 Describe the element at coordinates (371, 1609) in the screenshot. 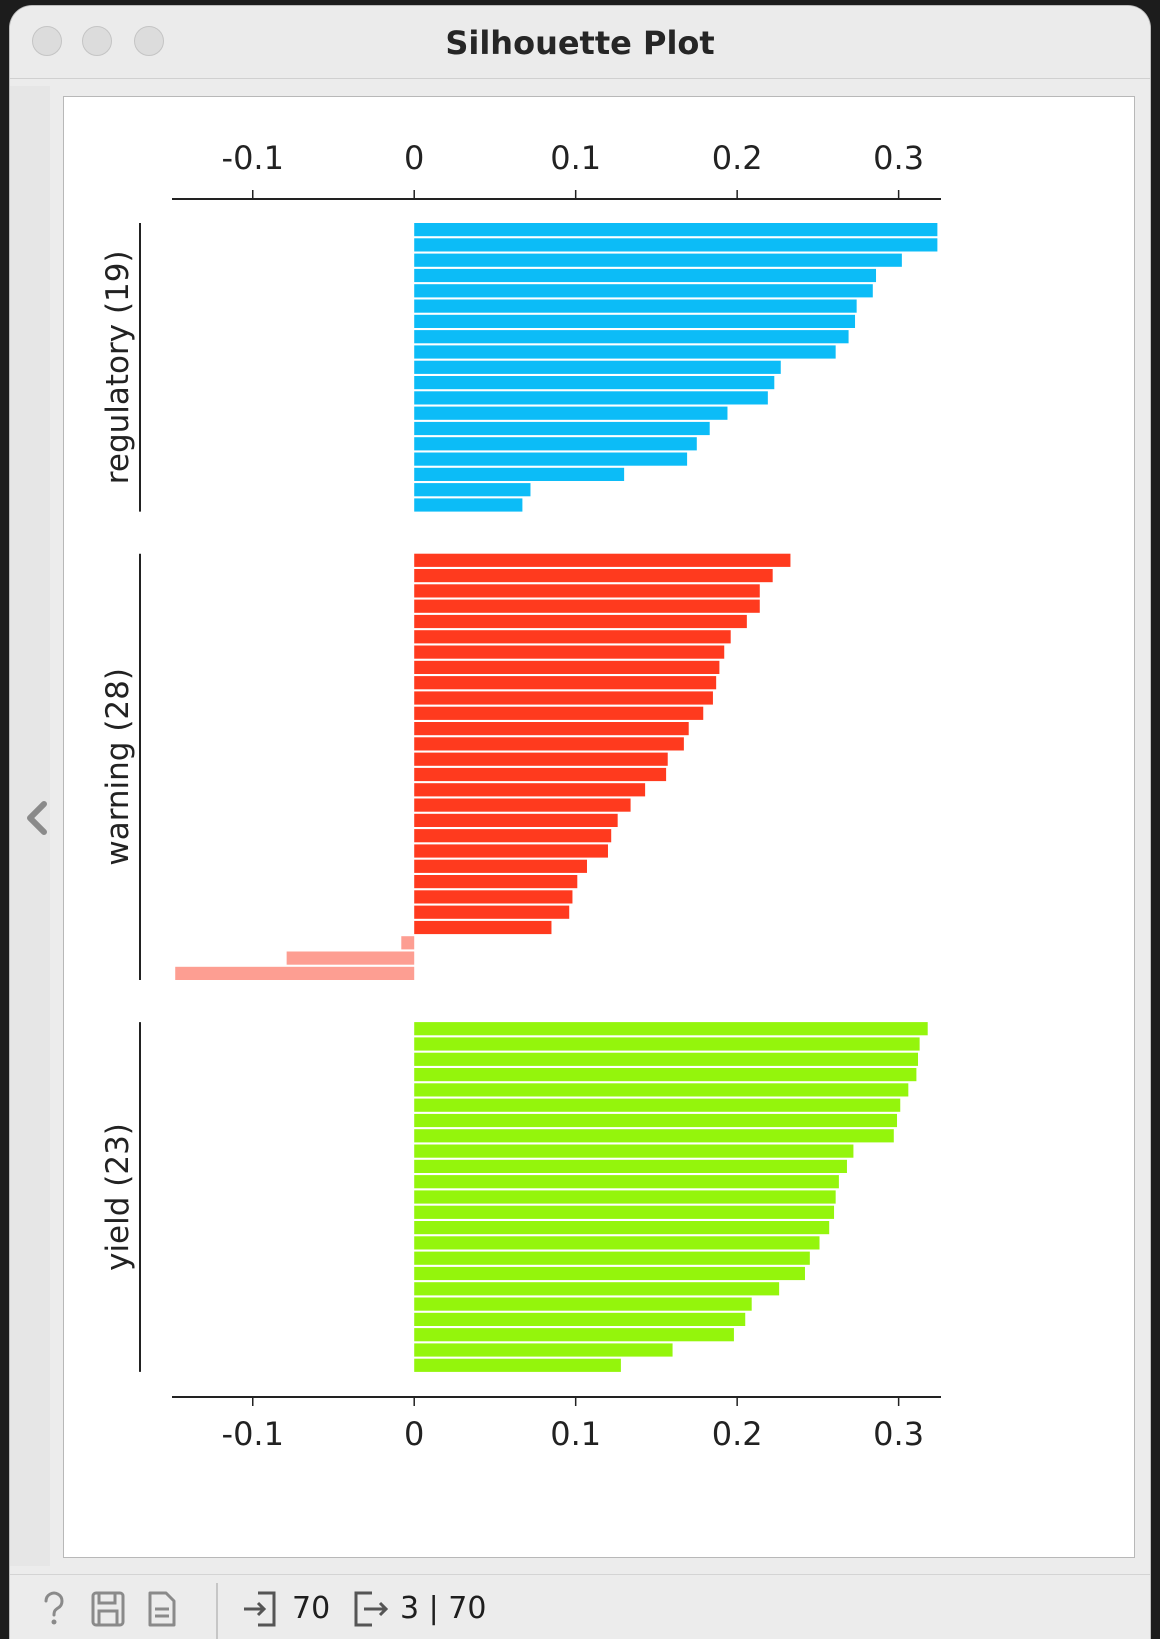

I see `output-icon` at that location.